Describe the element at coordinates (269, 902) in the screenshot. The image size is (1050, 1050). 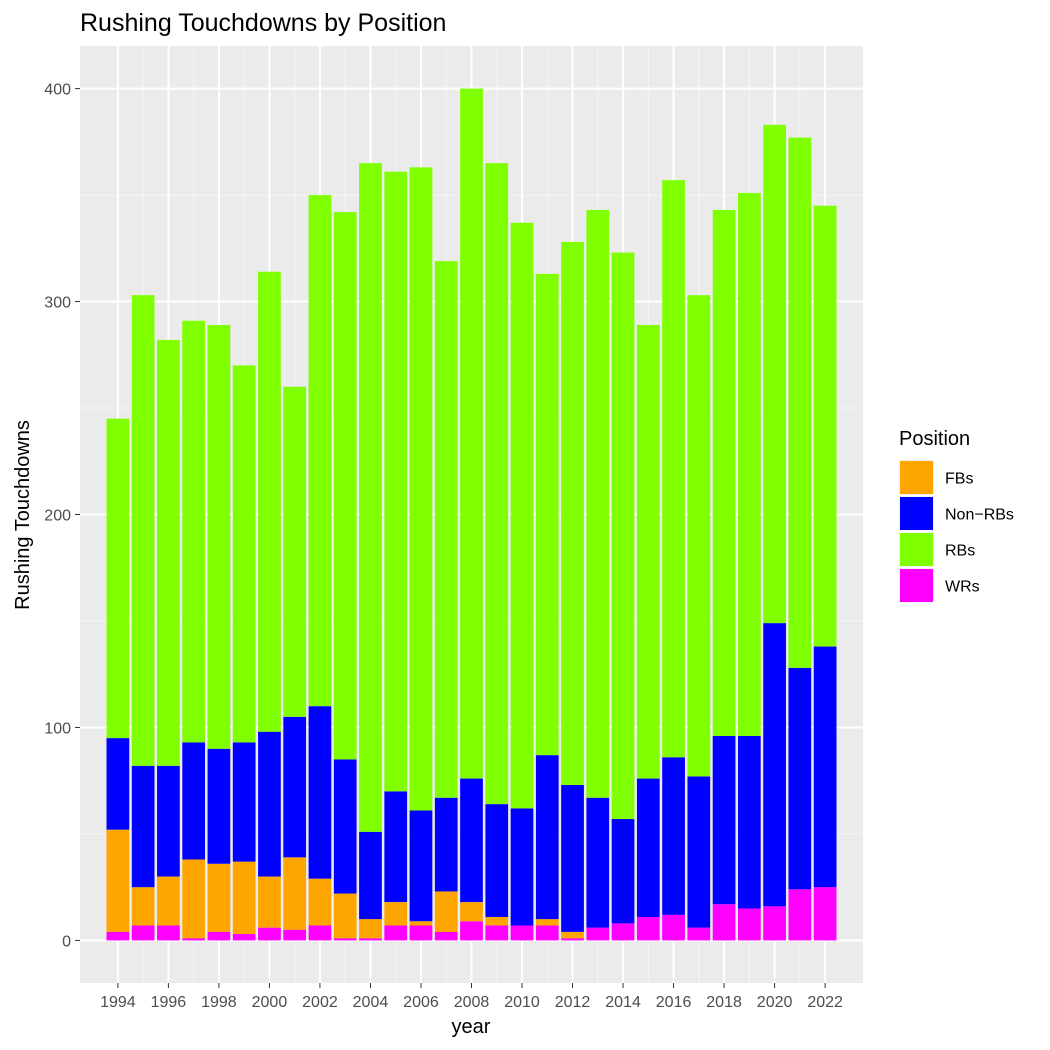
I see `bar-fbs-2000` at that location.